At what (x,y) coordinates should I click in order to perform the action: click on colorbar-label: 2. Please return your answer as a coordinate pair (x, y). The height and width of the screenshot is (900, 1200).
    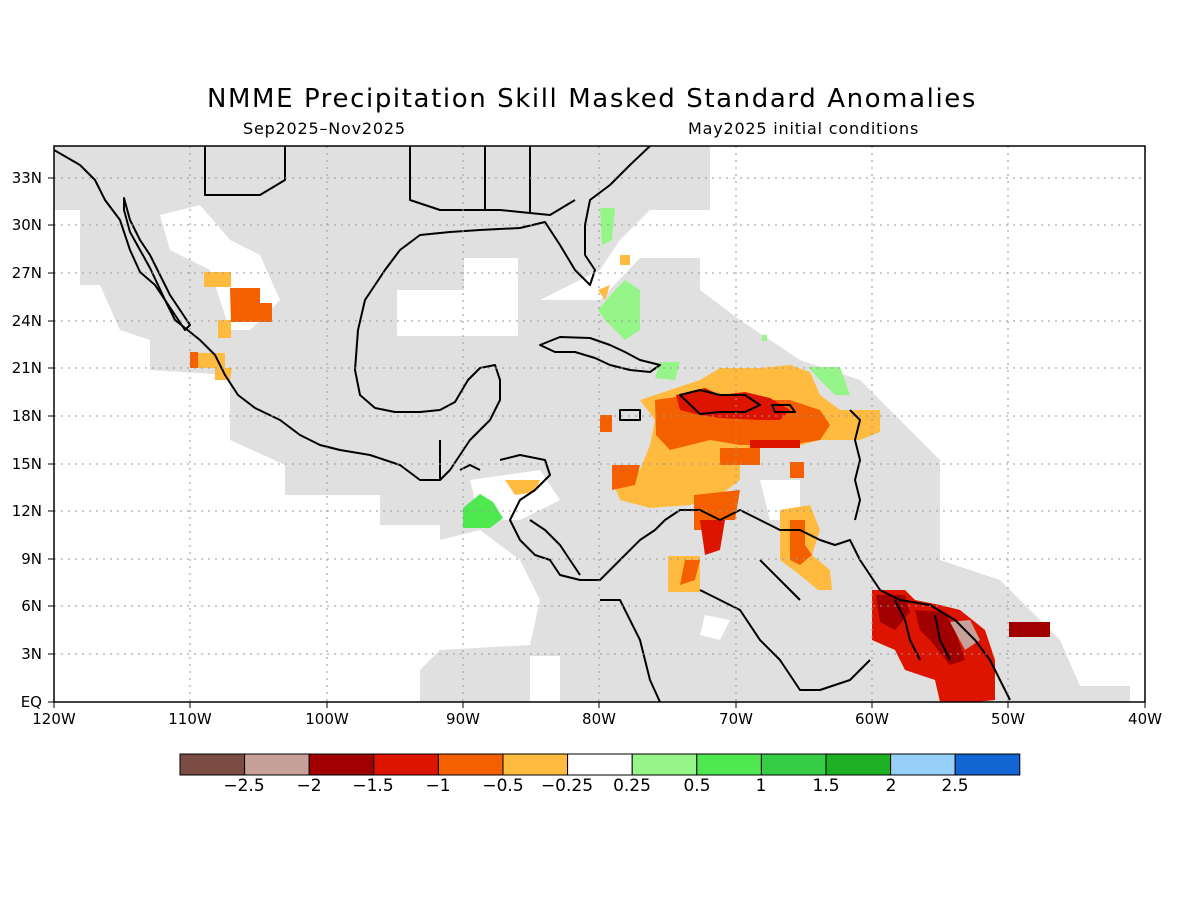
    Looking at the image, I should click on (891, 786).